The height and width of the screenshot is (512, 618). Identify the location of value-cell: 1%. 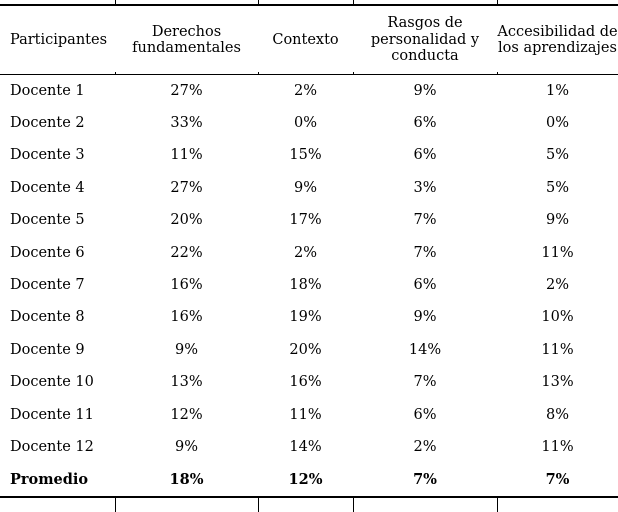
(557, 90).